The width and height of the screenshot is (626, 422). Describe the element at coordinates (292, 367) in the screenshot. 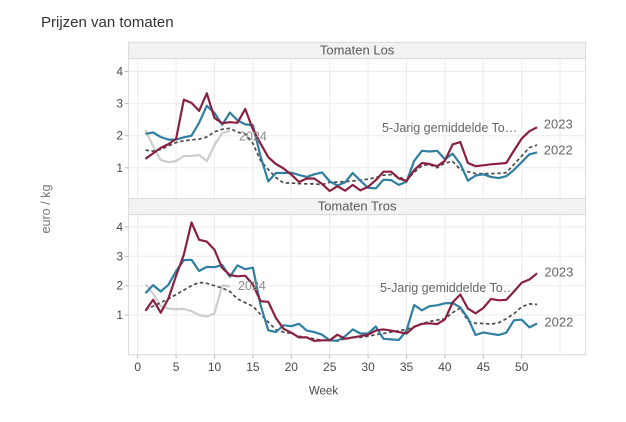

I see `svg-text: 20` at that location.